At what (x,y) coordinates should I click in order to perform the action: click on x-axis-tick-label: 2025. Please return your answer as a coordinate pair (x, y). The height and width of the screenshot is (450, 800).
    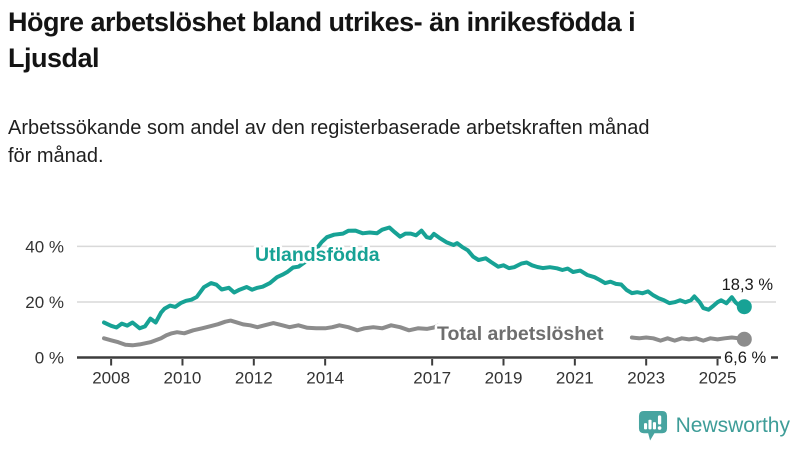
    Looking at the image, I should click on (718, 378).